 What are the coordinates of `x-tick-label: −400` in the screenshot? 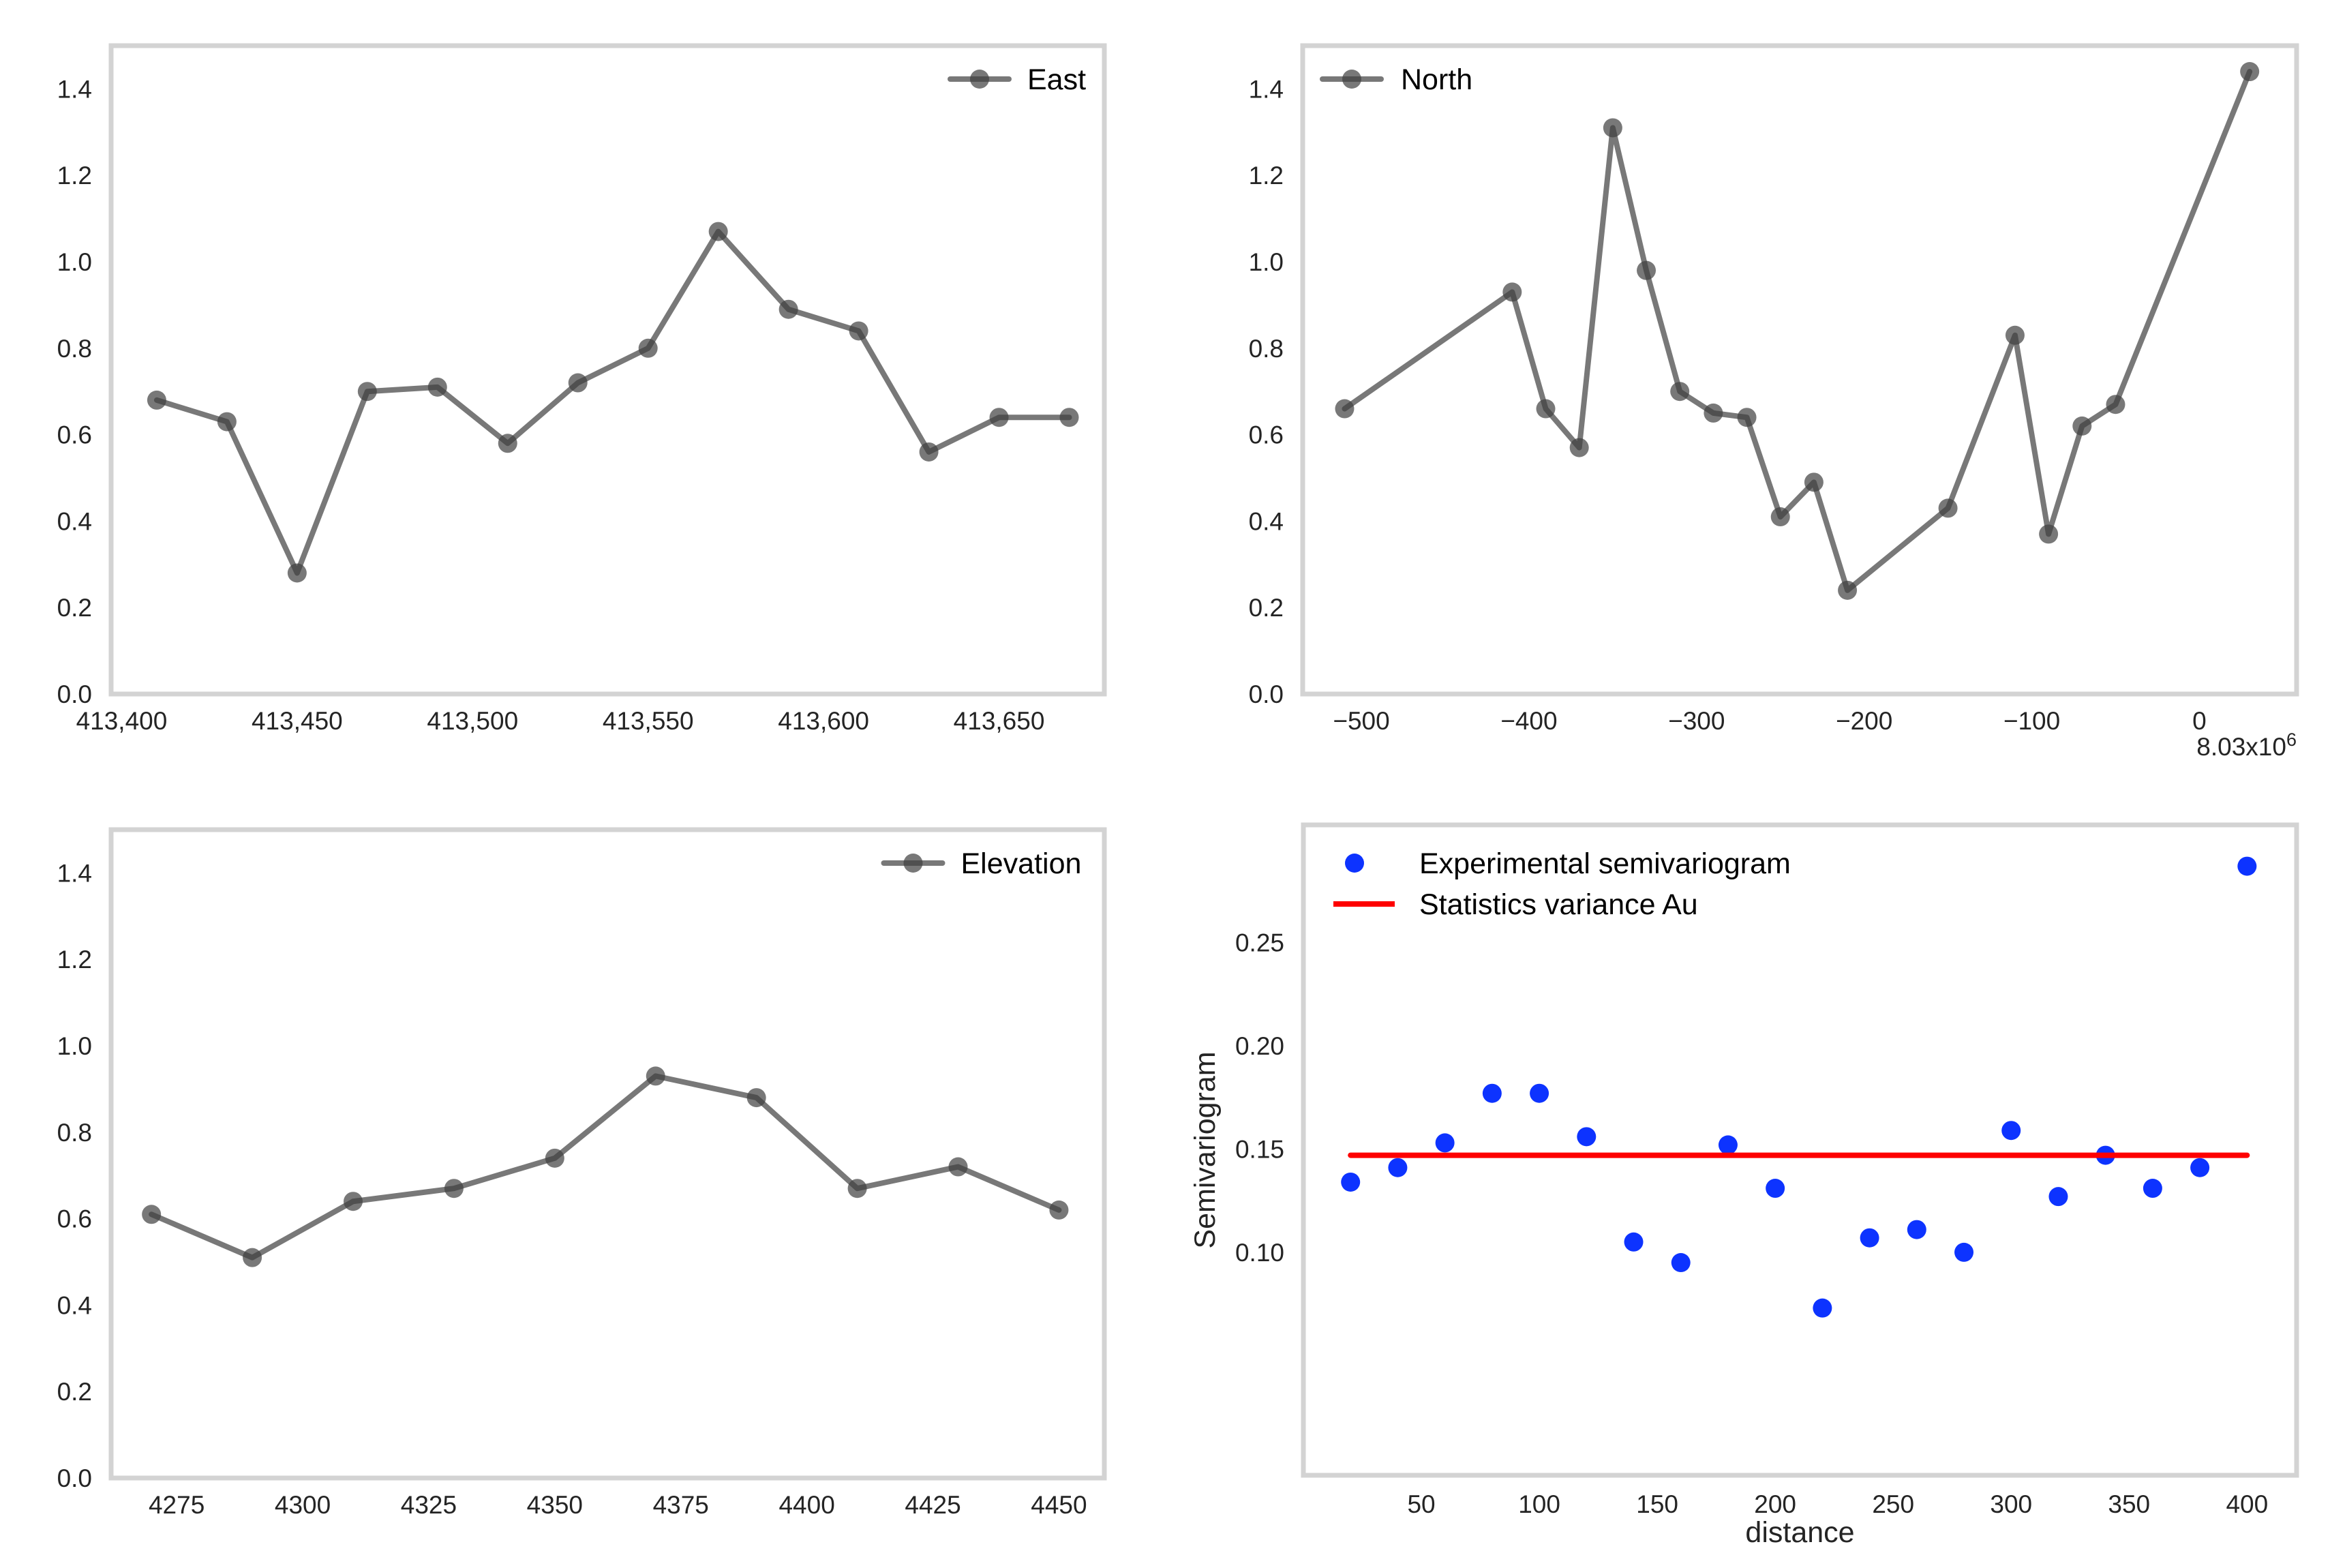 It's located at (1528, 721).